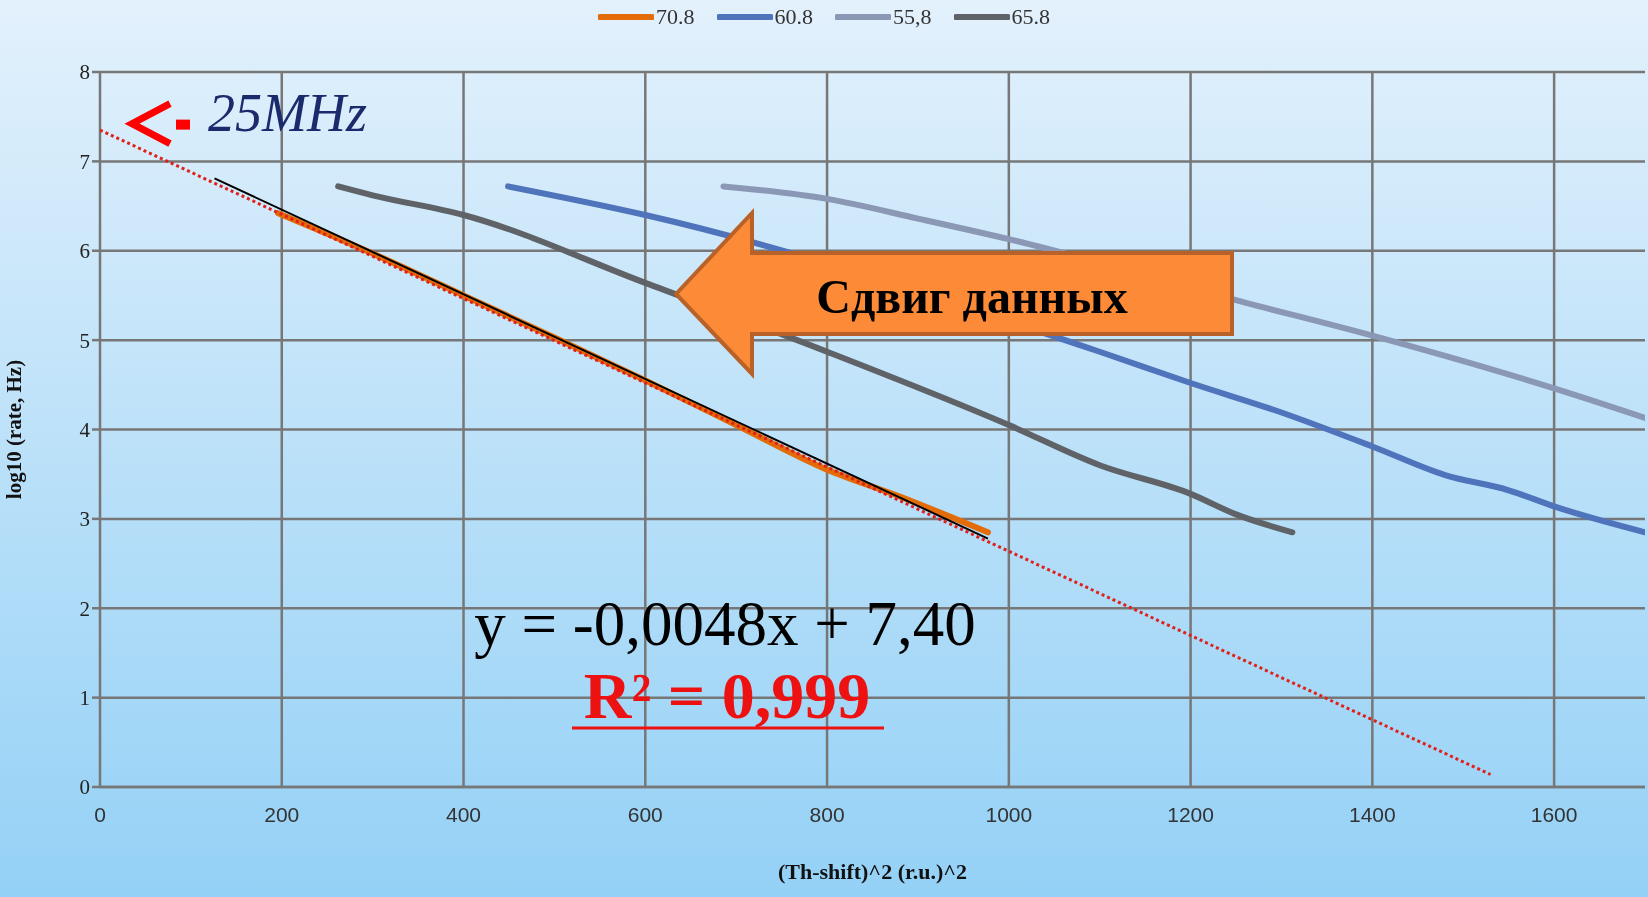  Describe the element at coordinates (14, 429) in the screenshot. I see `y-axis-title: log10 (rate, Hz)` at that location.